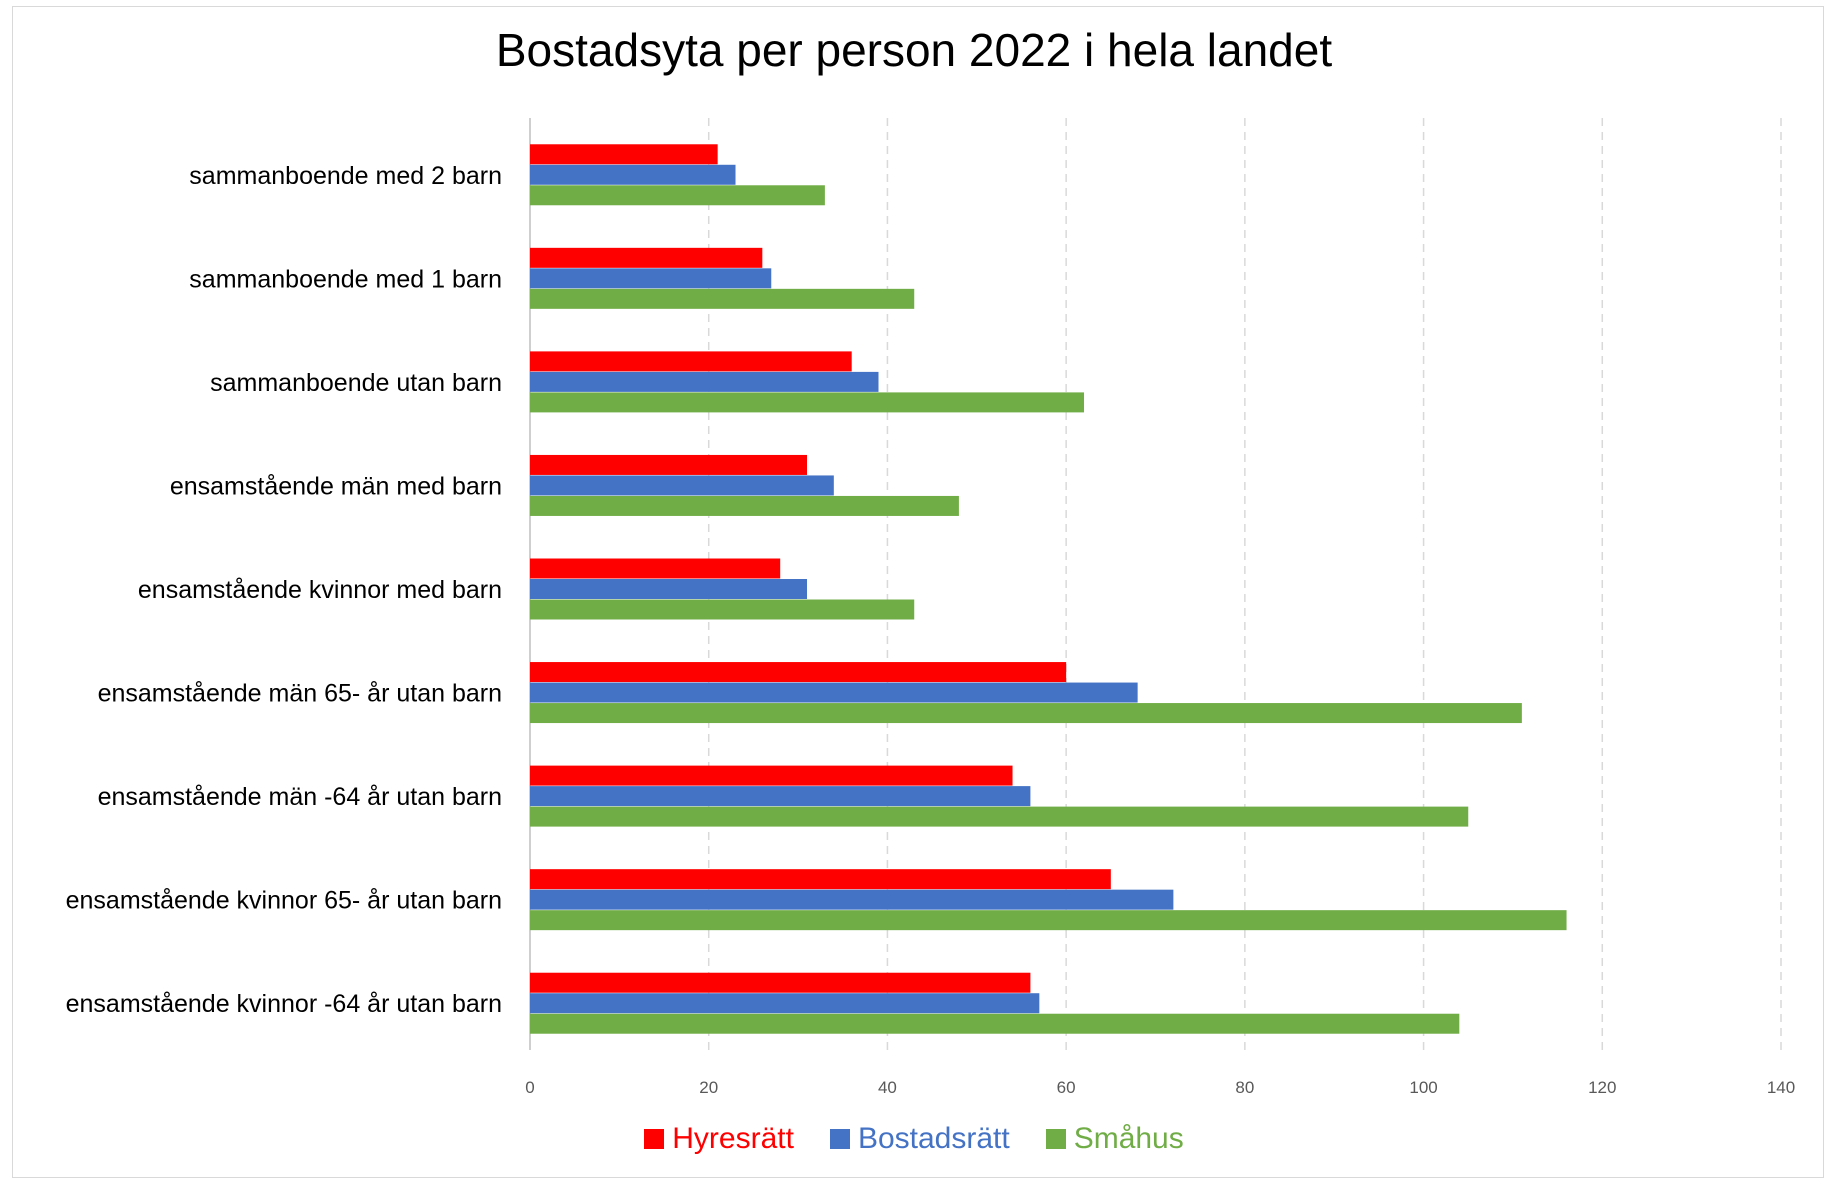 The image size is (1828, 1181). Describe the element at coordinates (1128, 1138) in the screenshot. I see `legend-label: Småhus` at that location.